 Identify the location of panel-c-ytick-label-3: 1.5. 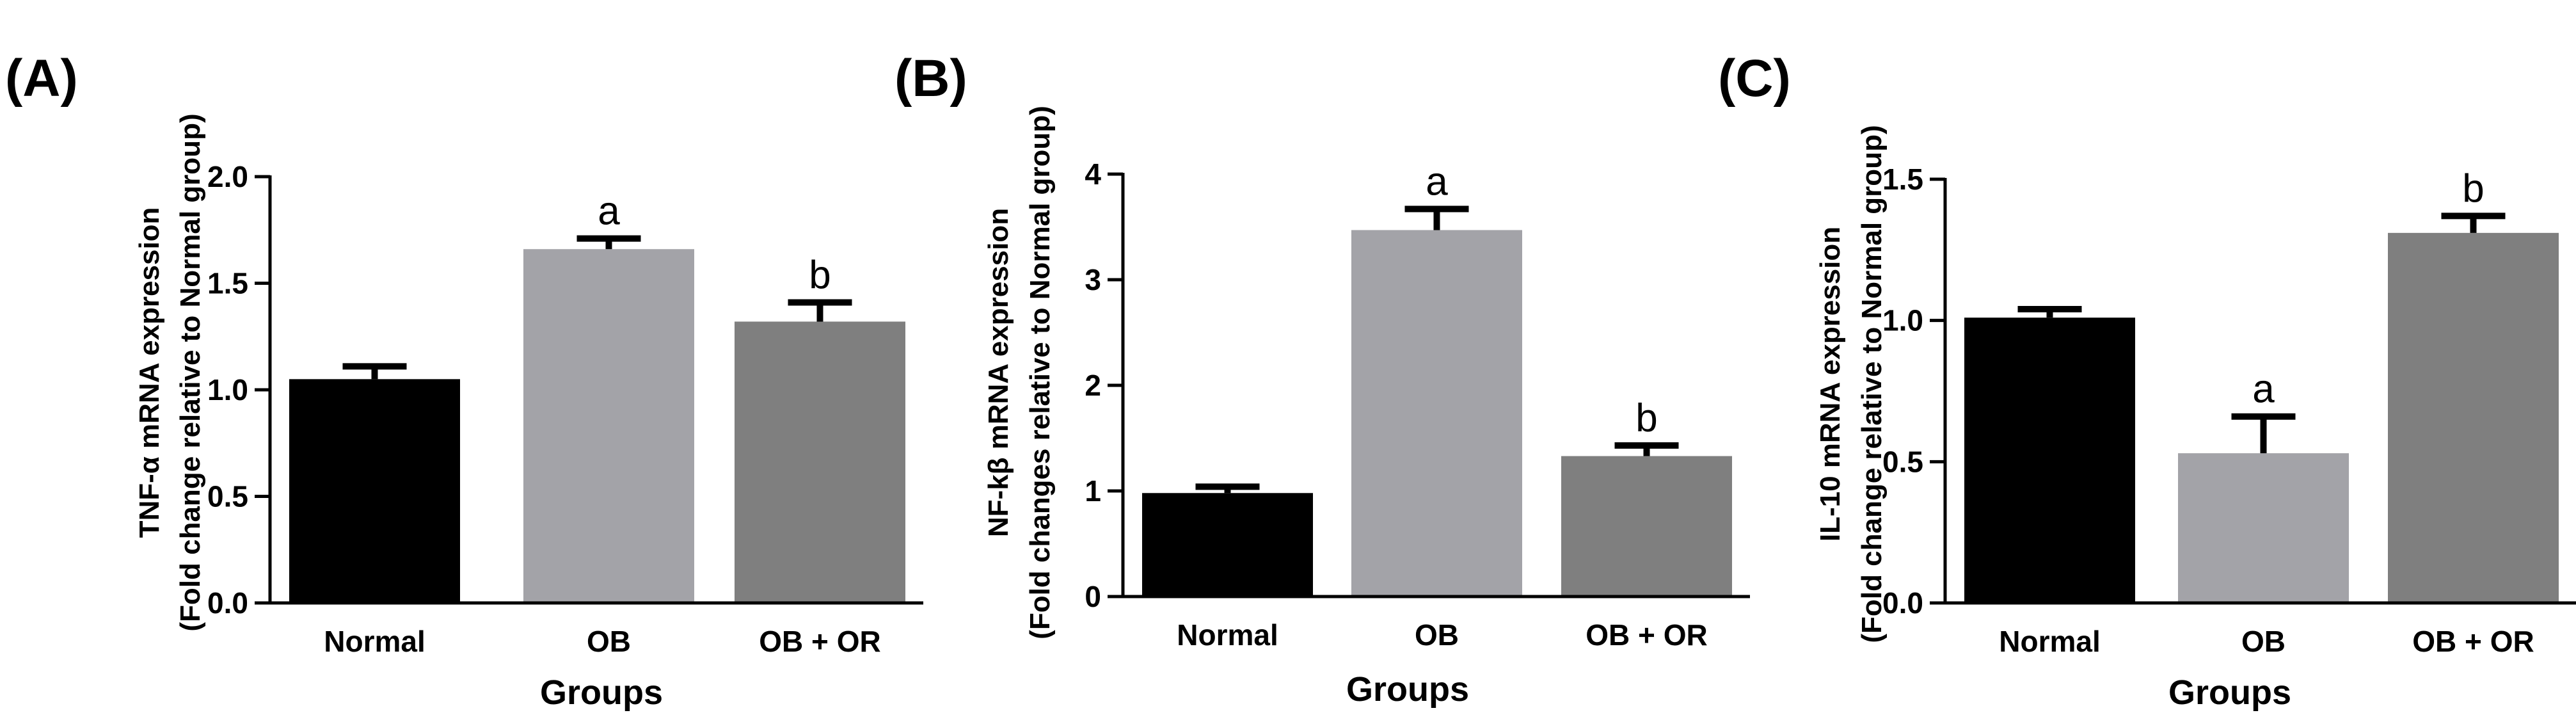
(1903, 179).